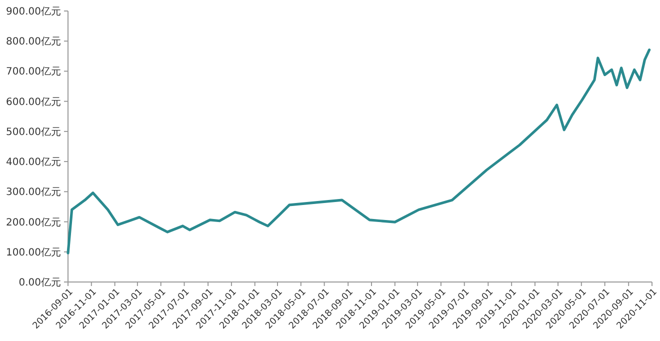 Image resolution: width=660 pixels, height=341 pixels. Describe the element at coordinates (33, 72) in the screenshot. I see `y-tick-label: 700.00亿元` at that location.